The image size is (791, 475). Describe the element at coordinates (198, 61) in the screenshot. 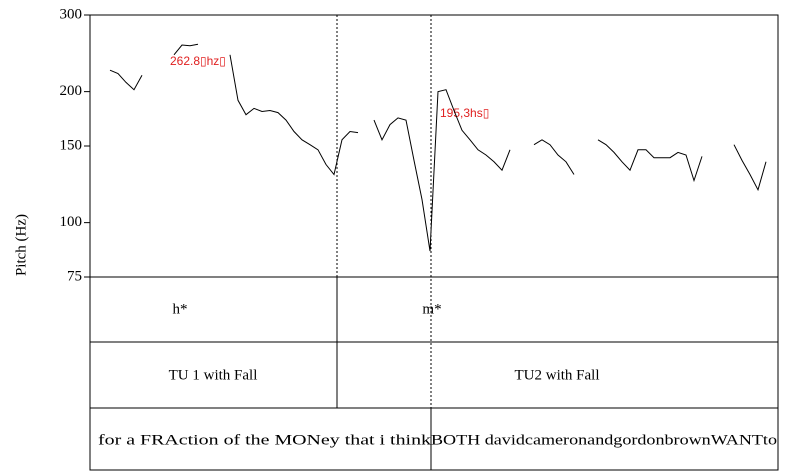

I see `annotation: 262.8▯hz▯` at that location.